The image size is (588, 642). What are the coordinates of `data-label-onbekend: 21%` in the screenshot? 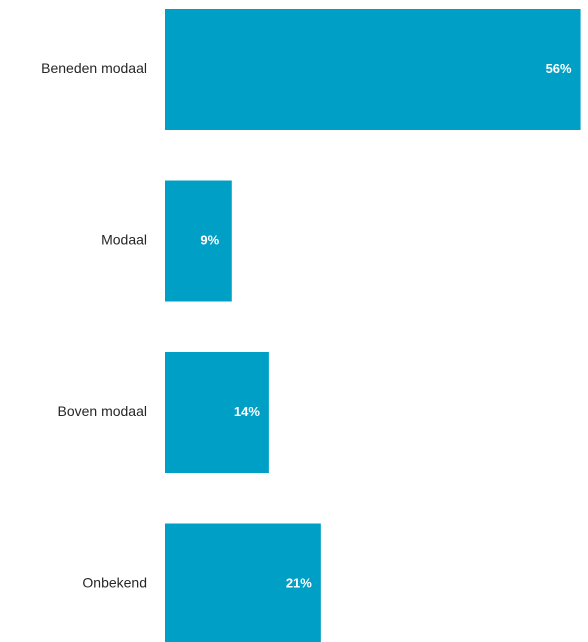 It's located at (299, 582).